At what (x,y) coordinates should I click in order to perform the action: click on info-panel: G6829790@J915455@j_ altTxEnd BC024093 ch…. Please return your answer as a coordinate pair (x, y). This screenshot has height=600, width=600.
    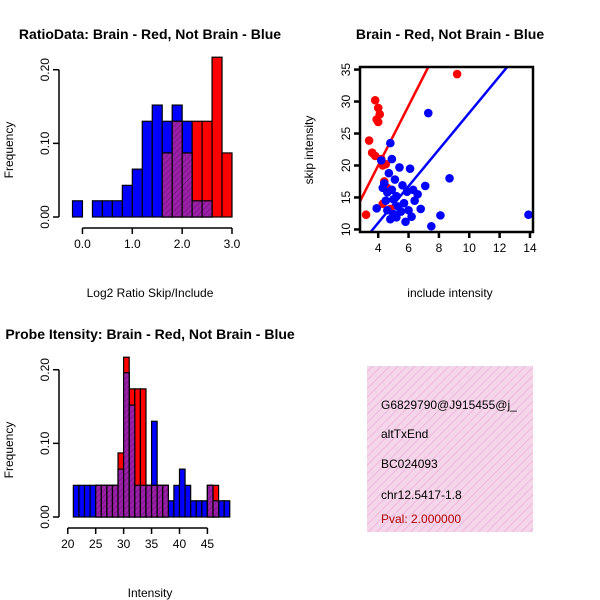
    Looking at the image, I should click on (450, 449).